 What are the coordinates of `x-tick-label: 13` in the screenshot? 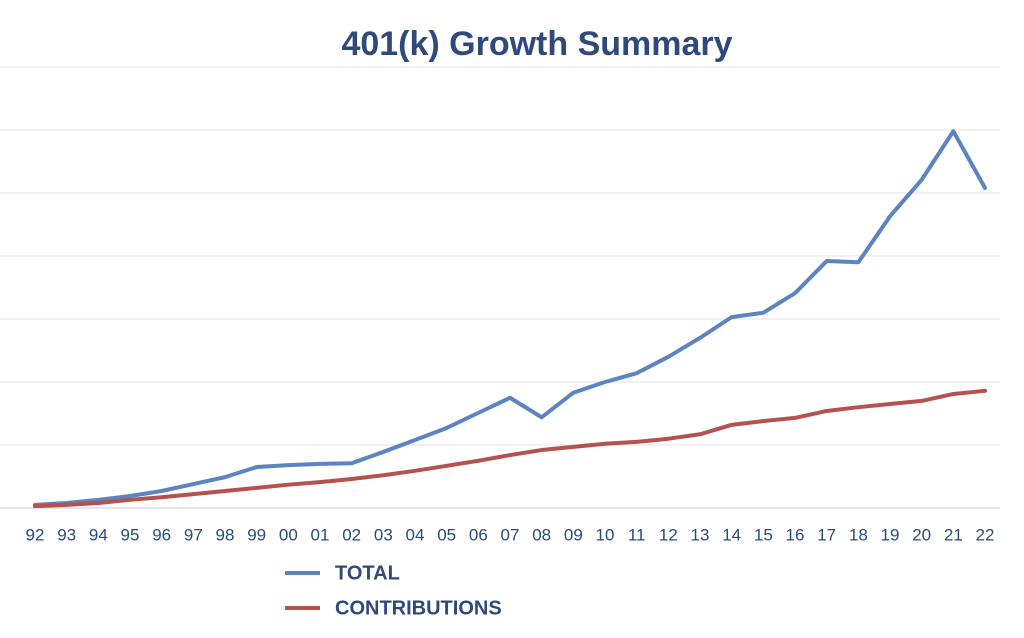 It's located at (700, 534).